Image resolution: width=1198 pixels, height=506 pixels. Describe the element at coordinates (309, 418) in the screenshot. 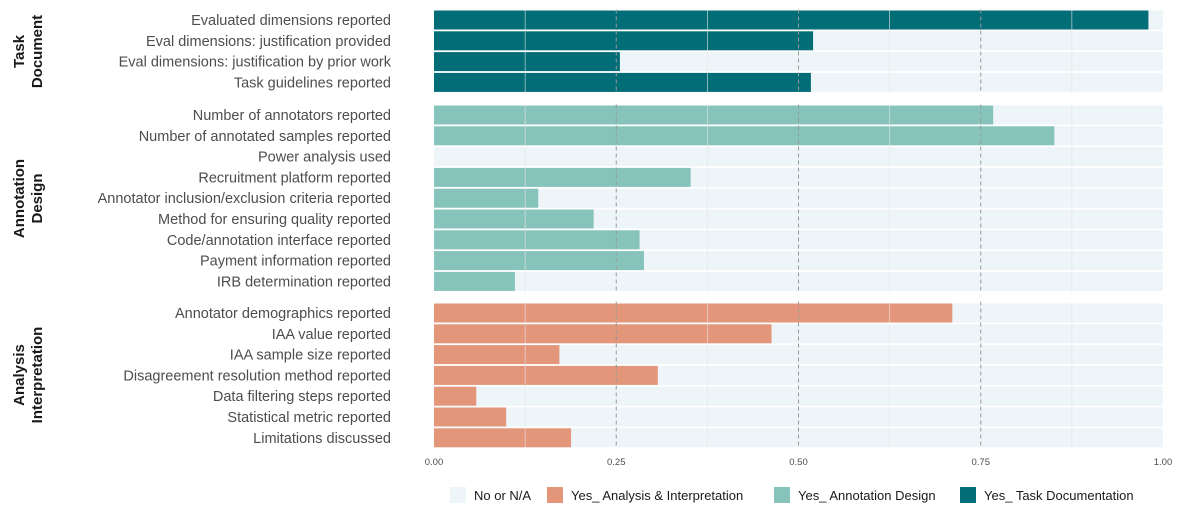

I see `category-label: Statistical metric reported` at that location.